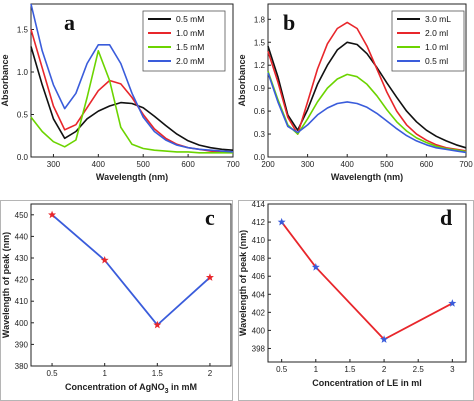  Describe the element at coordinates (22, 366) in the screenshot. I see `y-tick-label: 380` at that location.